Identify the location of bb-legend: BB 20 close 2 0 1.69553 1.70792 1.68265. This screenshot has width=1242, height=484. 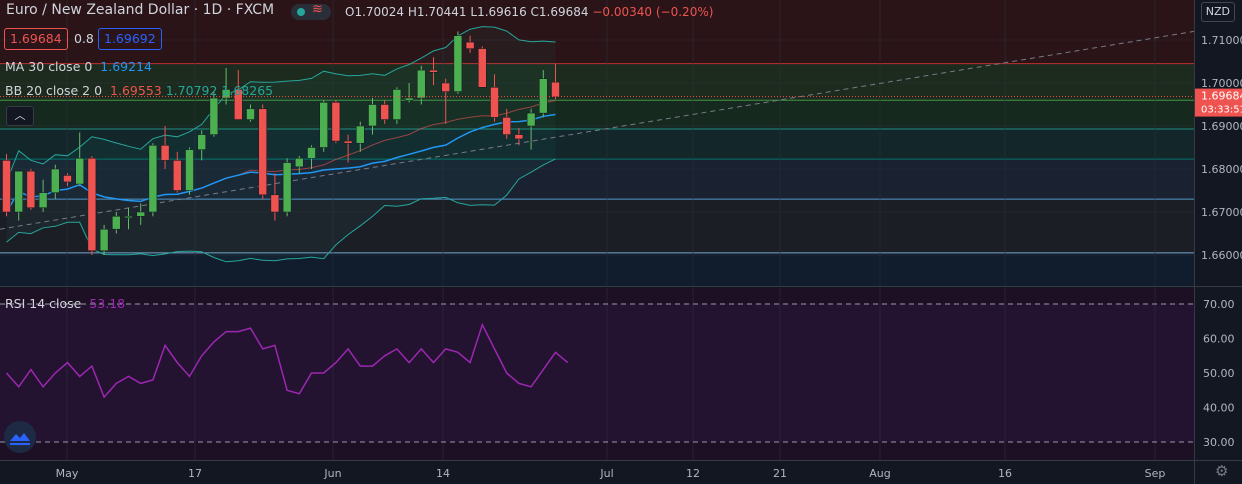
(139, 90).